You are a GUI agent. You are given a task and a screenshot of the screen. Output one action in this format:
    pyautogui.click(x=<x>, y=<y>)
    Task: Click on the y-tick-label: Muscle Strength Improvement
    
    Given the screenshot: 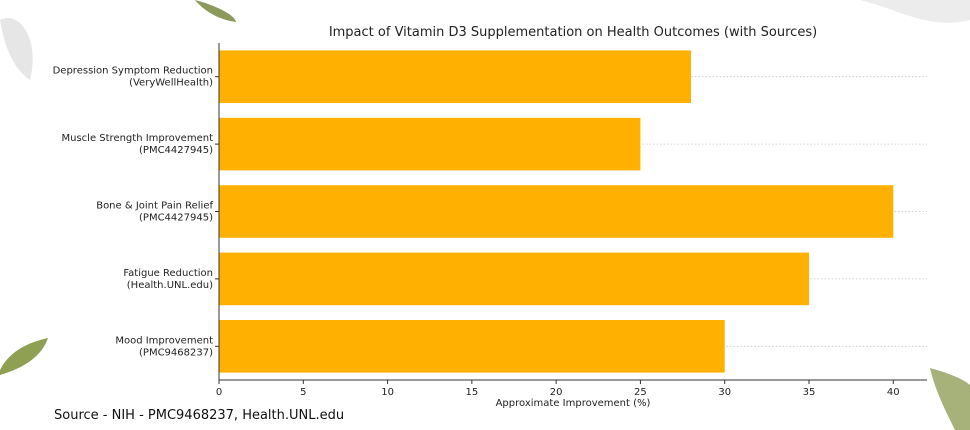 What is the action you would take?
    pyautogui.click(x=138, y=138)
    